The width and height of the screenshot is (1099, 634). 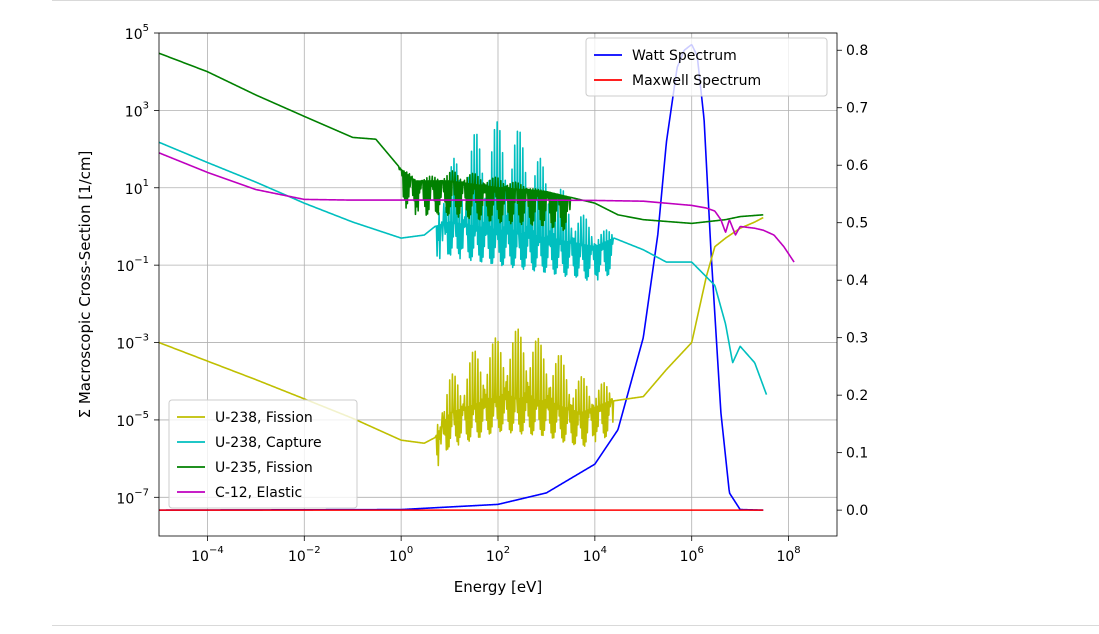 What do you see at coordinates (788, 555) in the screenshot?
I see `x-tick-label: 10⁸` at bounding box center [788, 555].